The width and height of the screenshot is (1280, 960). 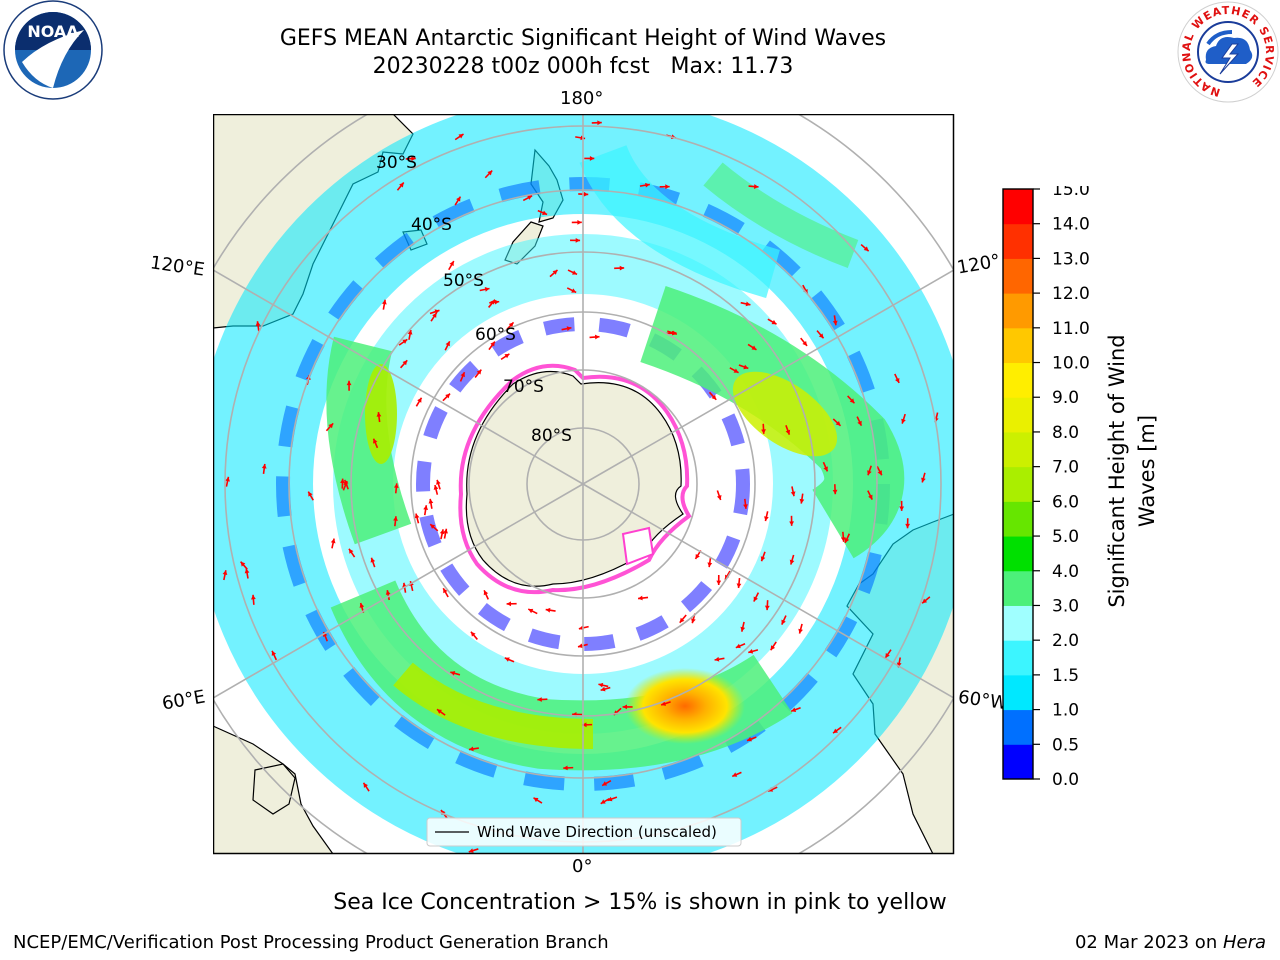 What do you see at coordinates (1071, 259) in the screenshot?
I see `colorbar-tick-label: 13.0` at bounding box center [1071, 259].